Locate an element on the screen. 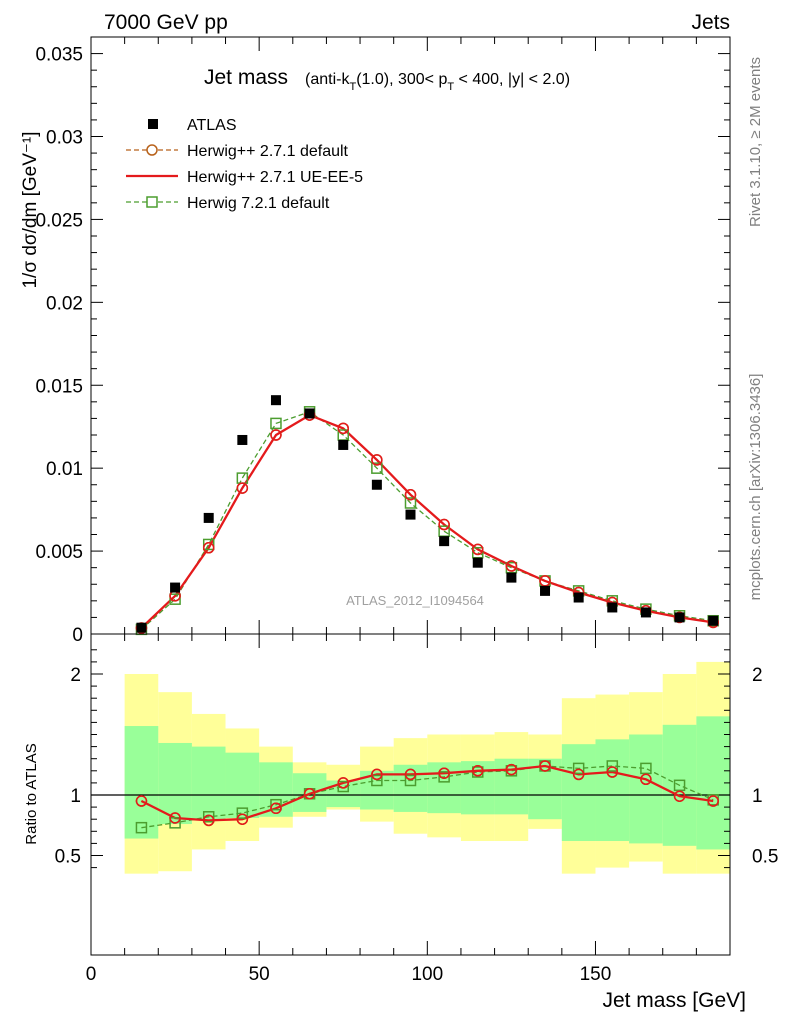  analysis-watermark: ATLAS_2012_I1094564 is located at coordinates (415, 600).